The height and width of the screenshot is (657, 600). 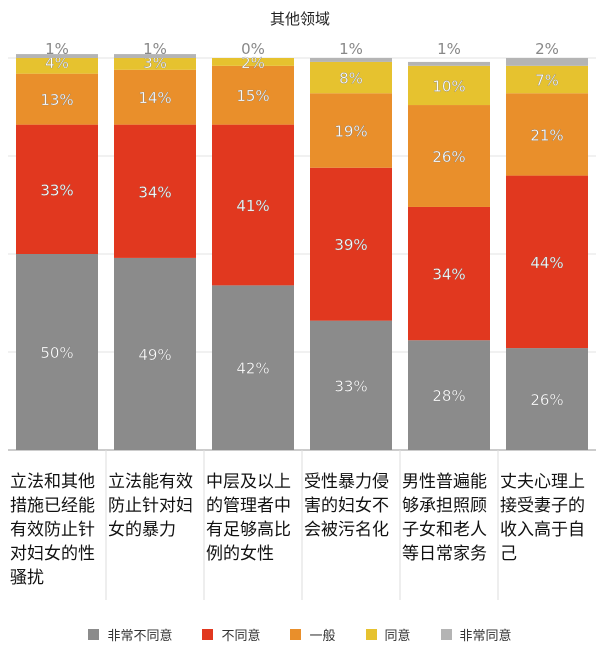 I want to click on data-label: 14%, so click(x=154, y=98).